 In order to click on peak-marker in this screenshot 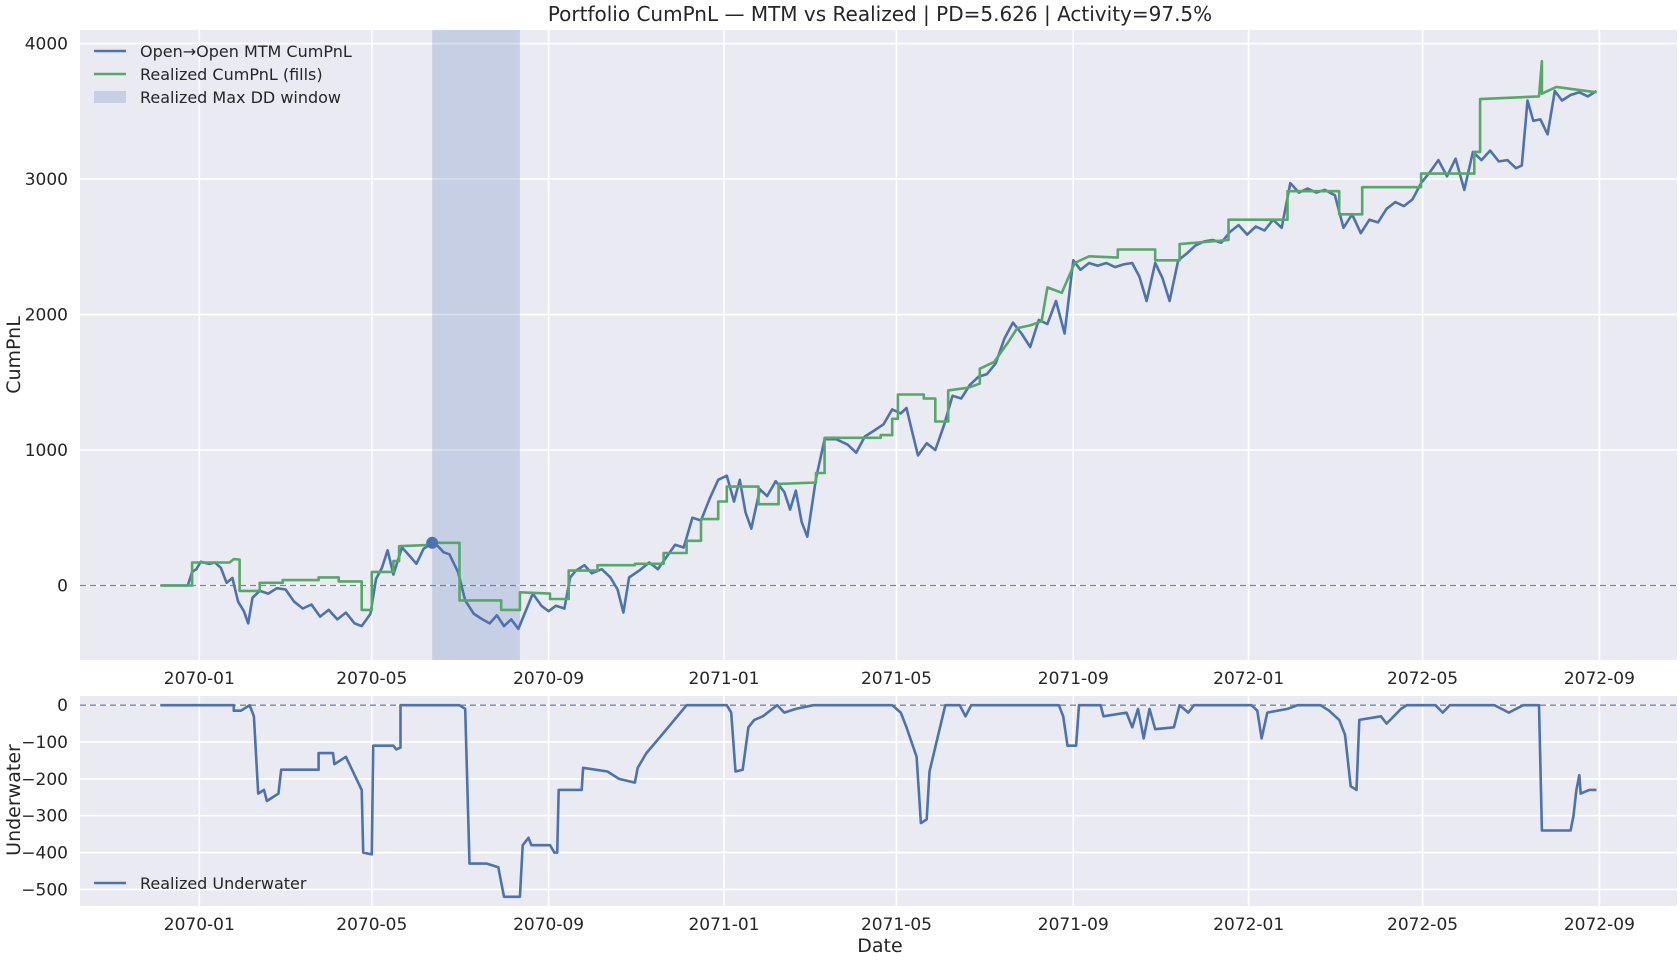, I will do `click(432, 542)`.